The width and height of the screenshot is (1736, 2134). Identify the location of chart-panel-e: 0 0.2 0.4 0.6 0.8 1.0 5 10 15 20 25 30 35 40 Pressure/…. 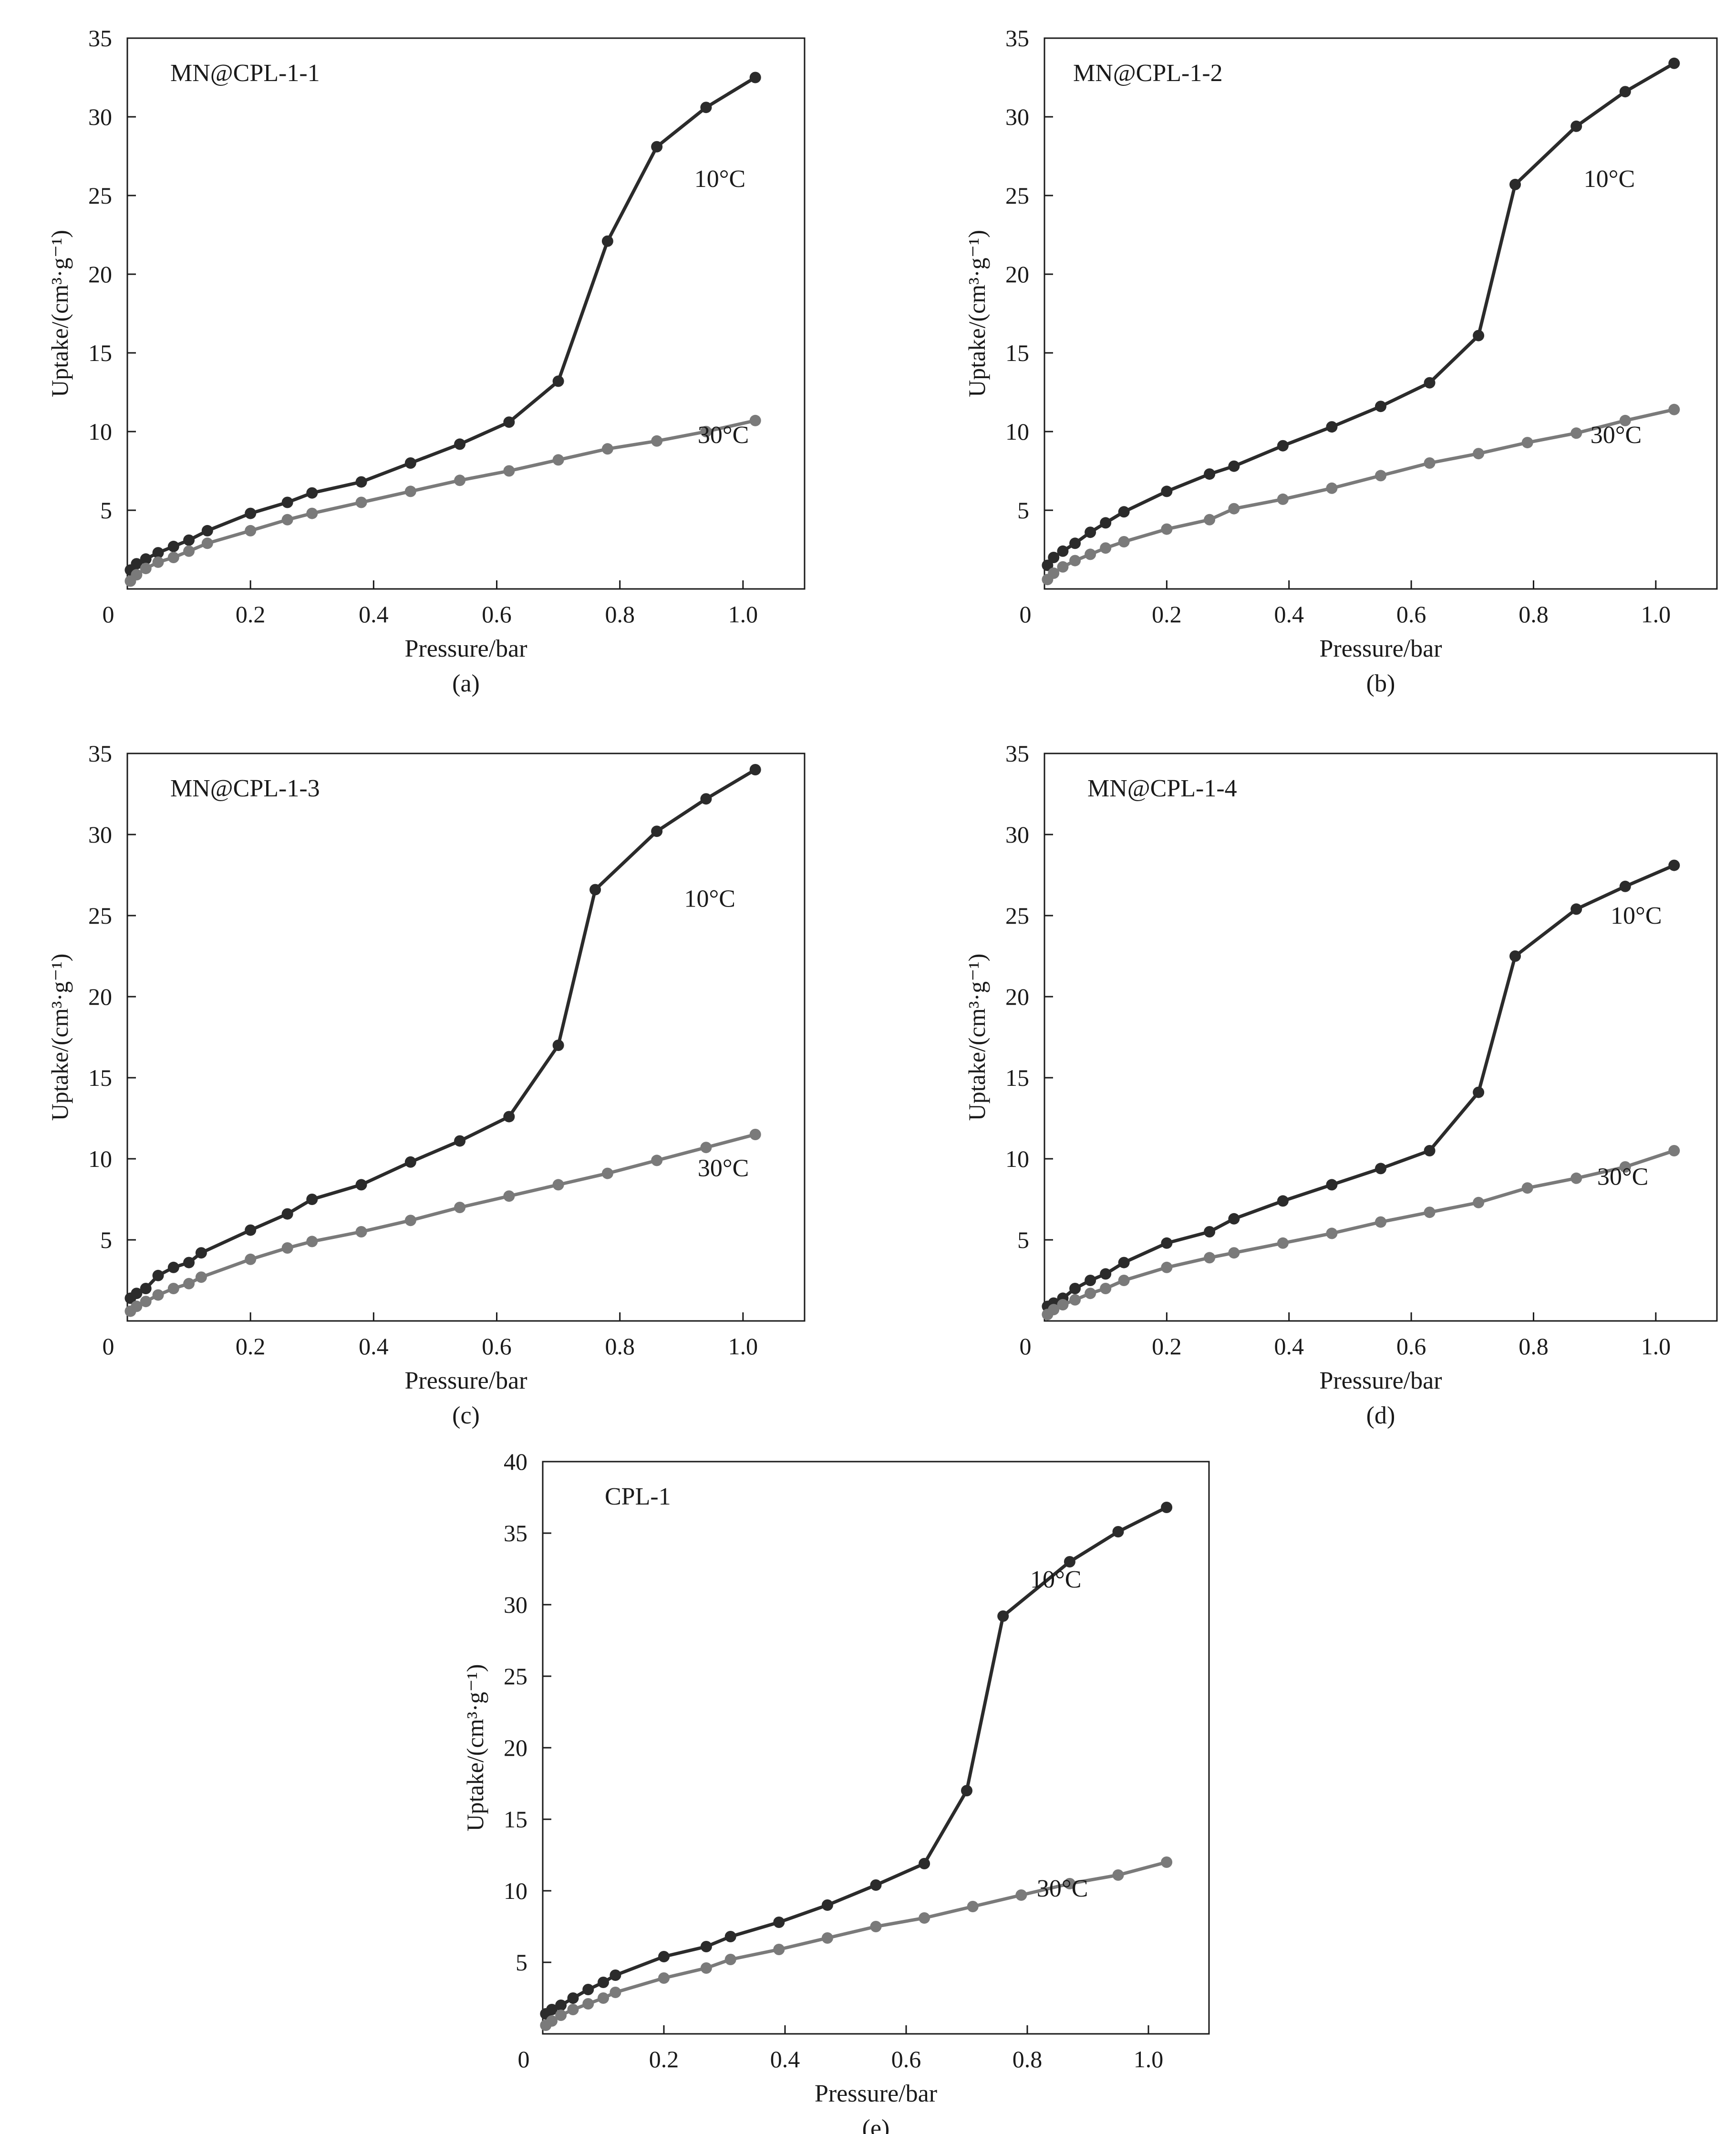
(836, 1791).